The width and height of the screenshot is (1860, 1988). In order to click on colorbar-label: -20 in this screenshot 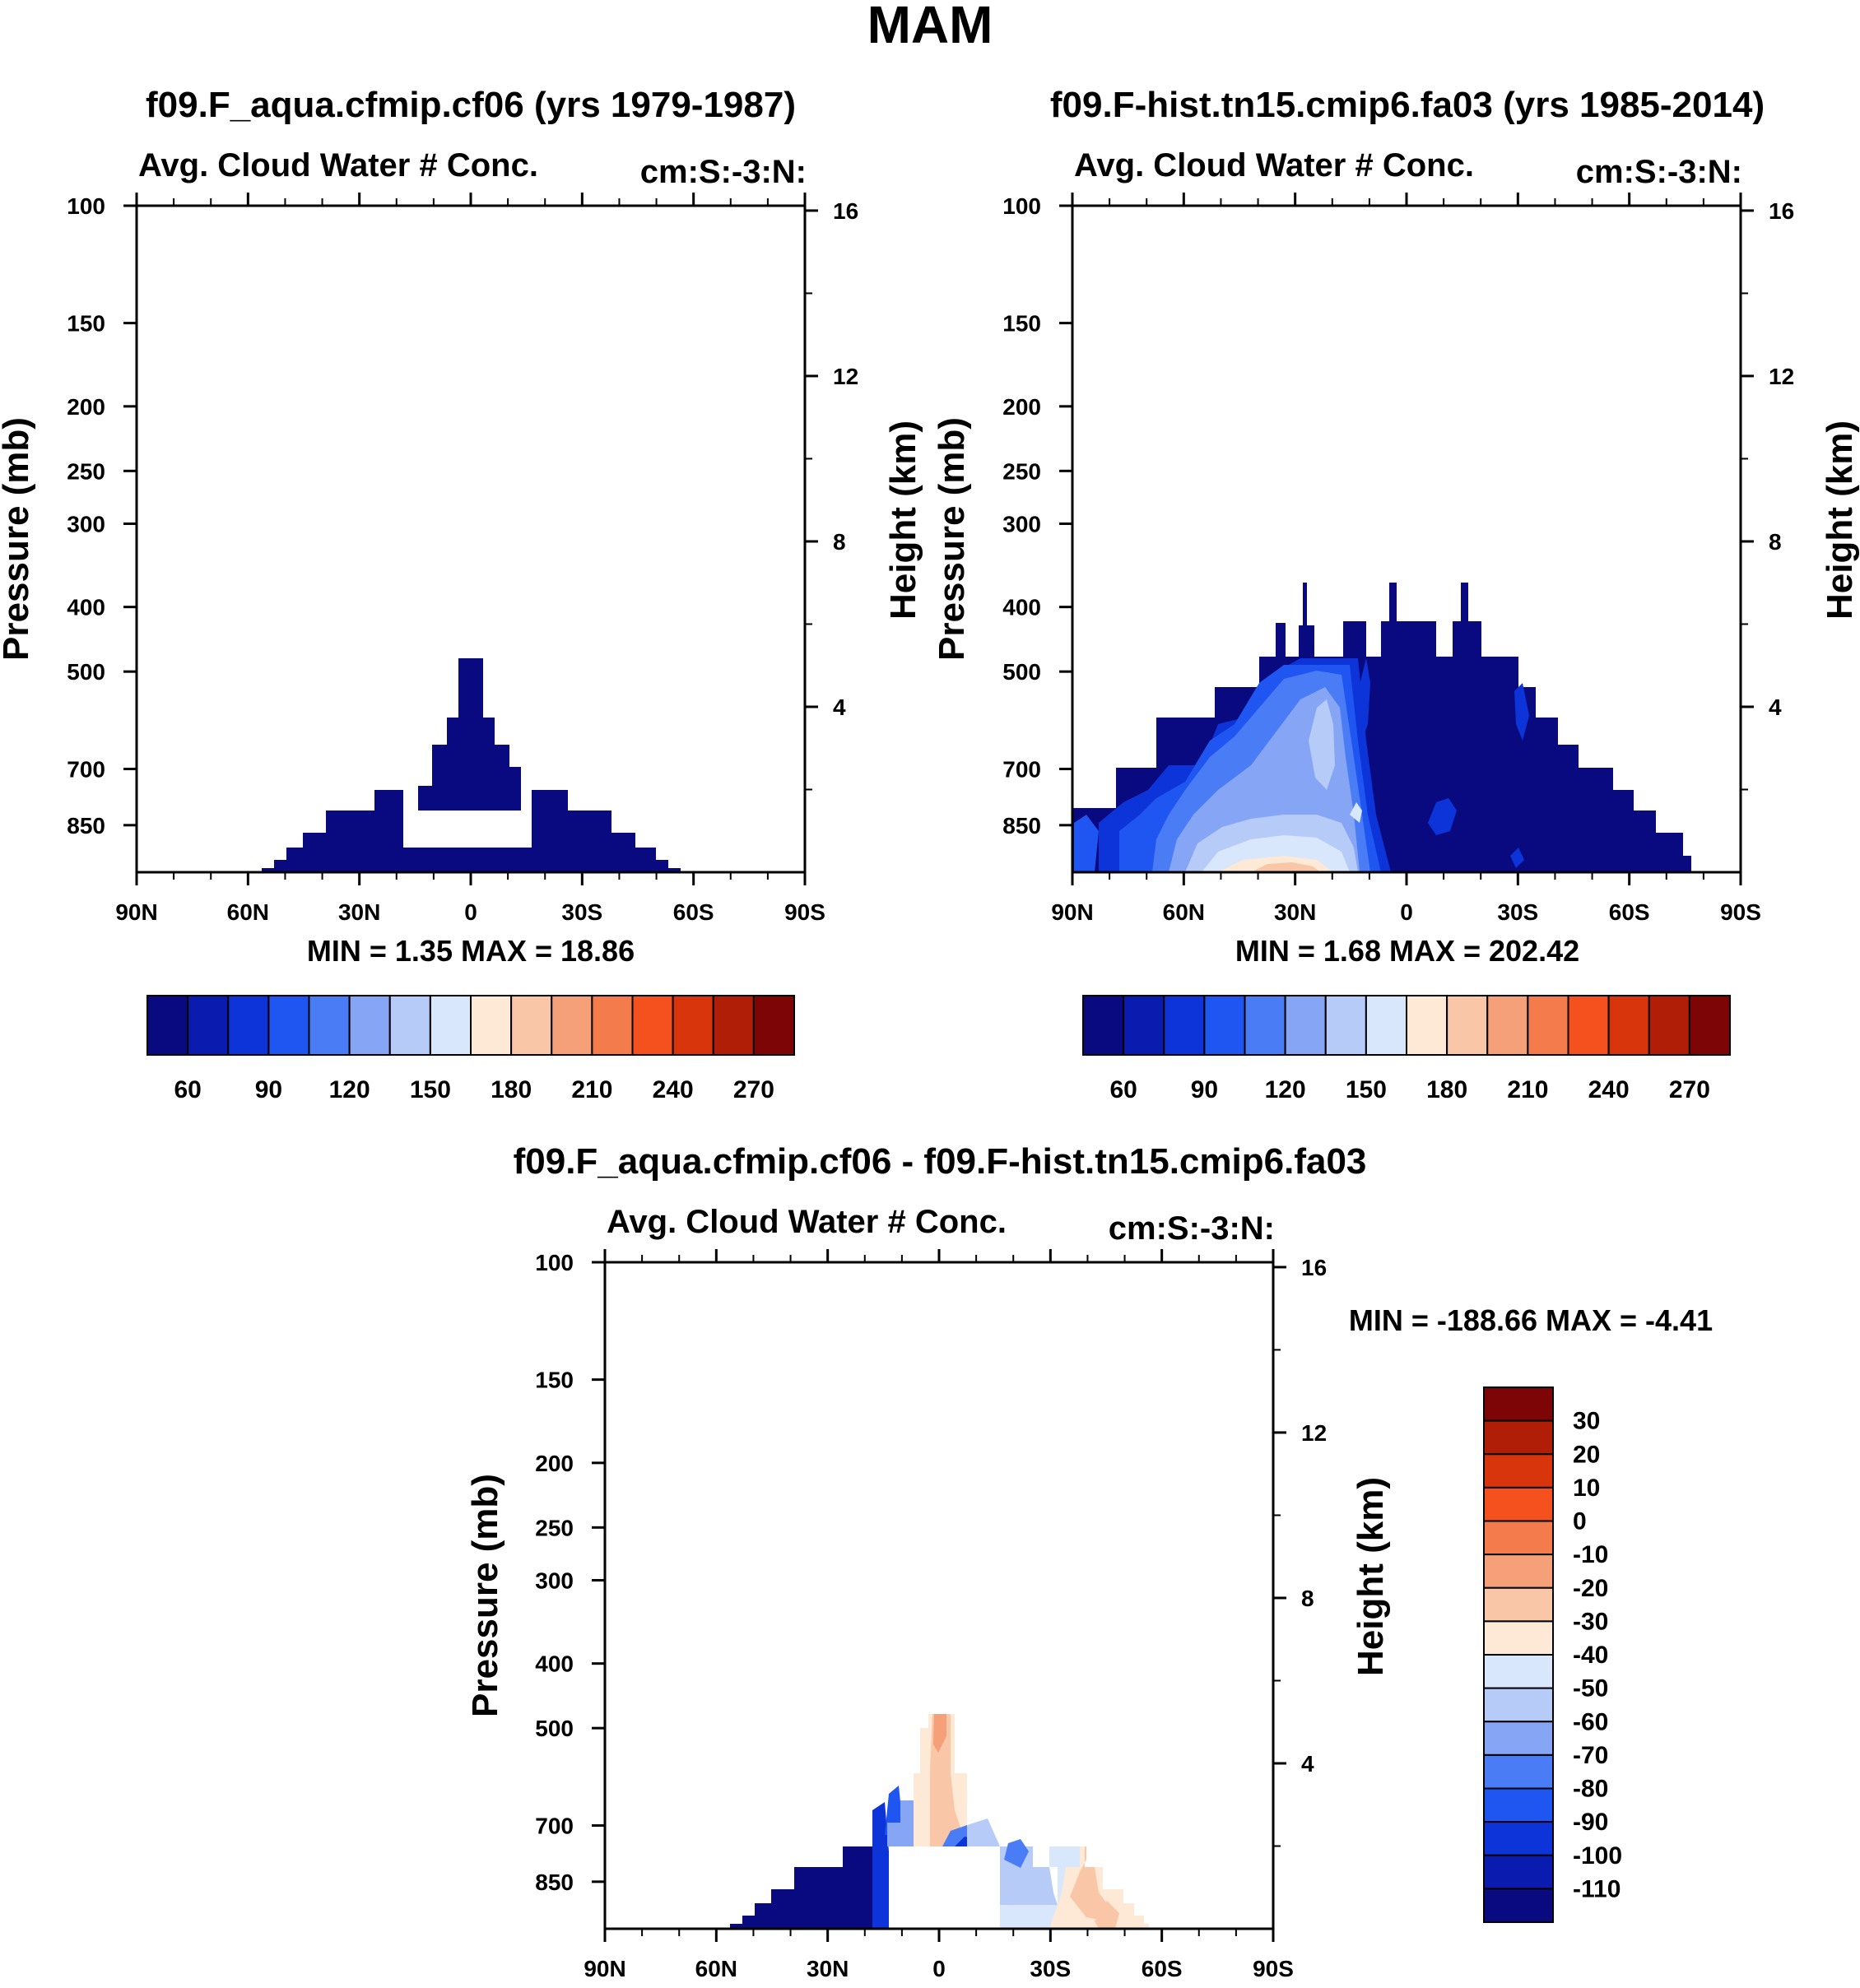, I will do `click(1590, 1588)`.